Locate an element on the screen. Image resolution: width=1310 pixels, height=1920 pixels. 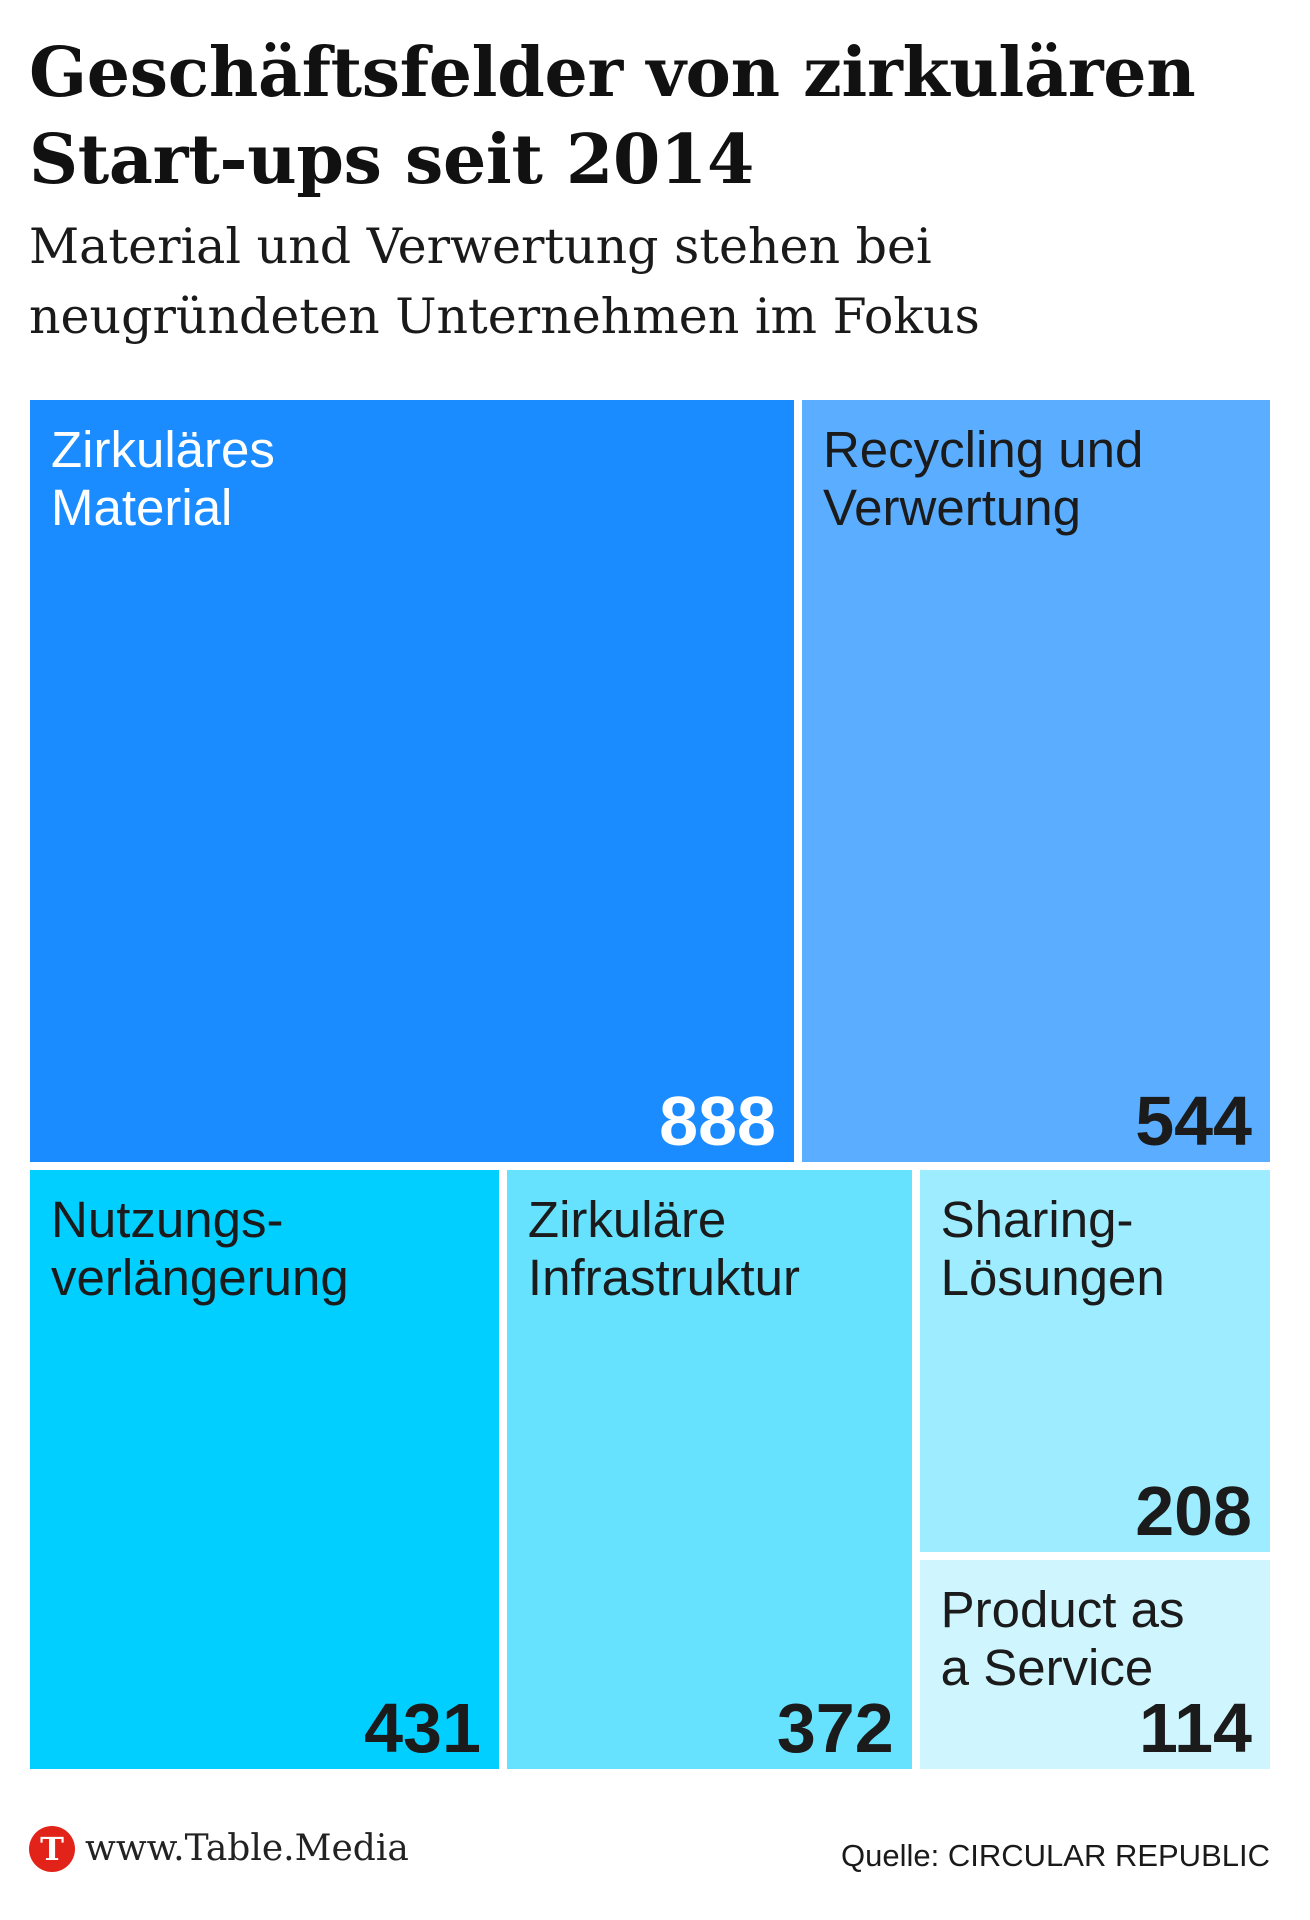
tile-value: 208 is located at coordinates (1193, 1510).